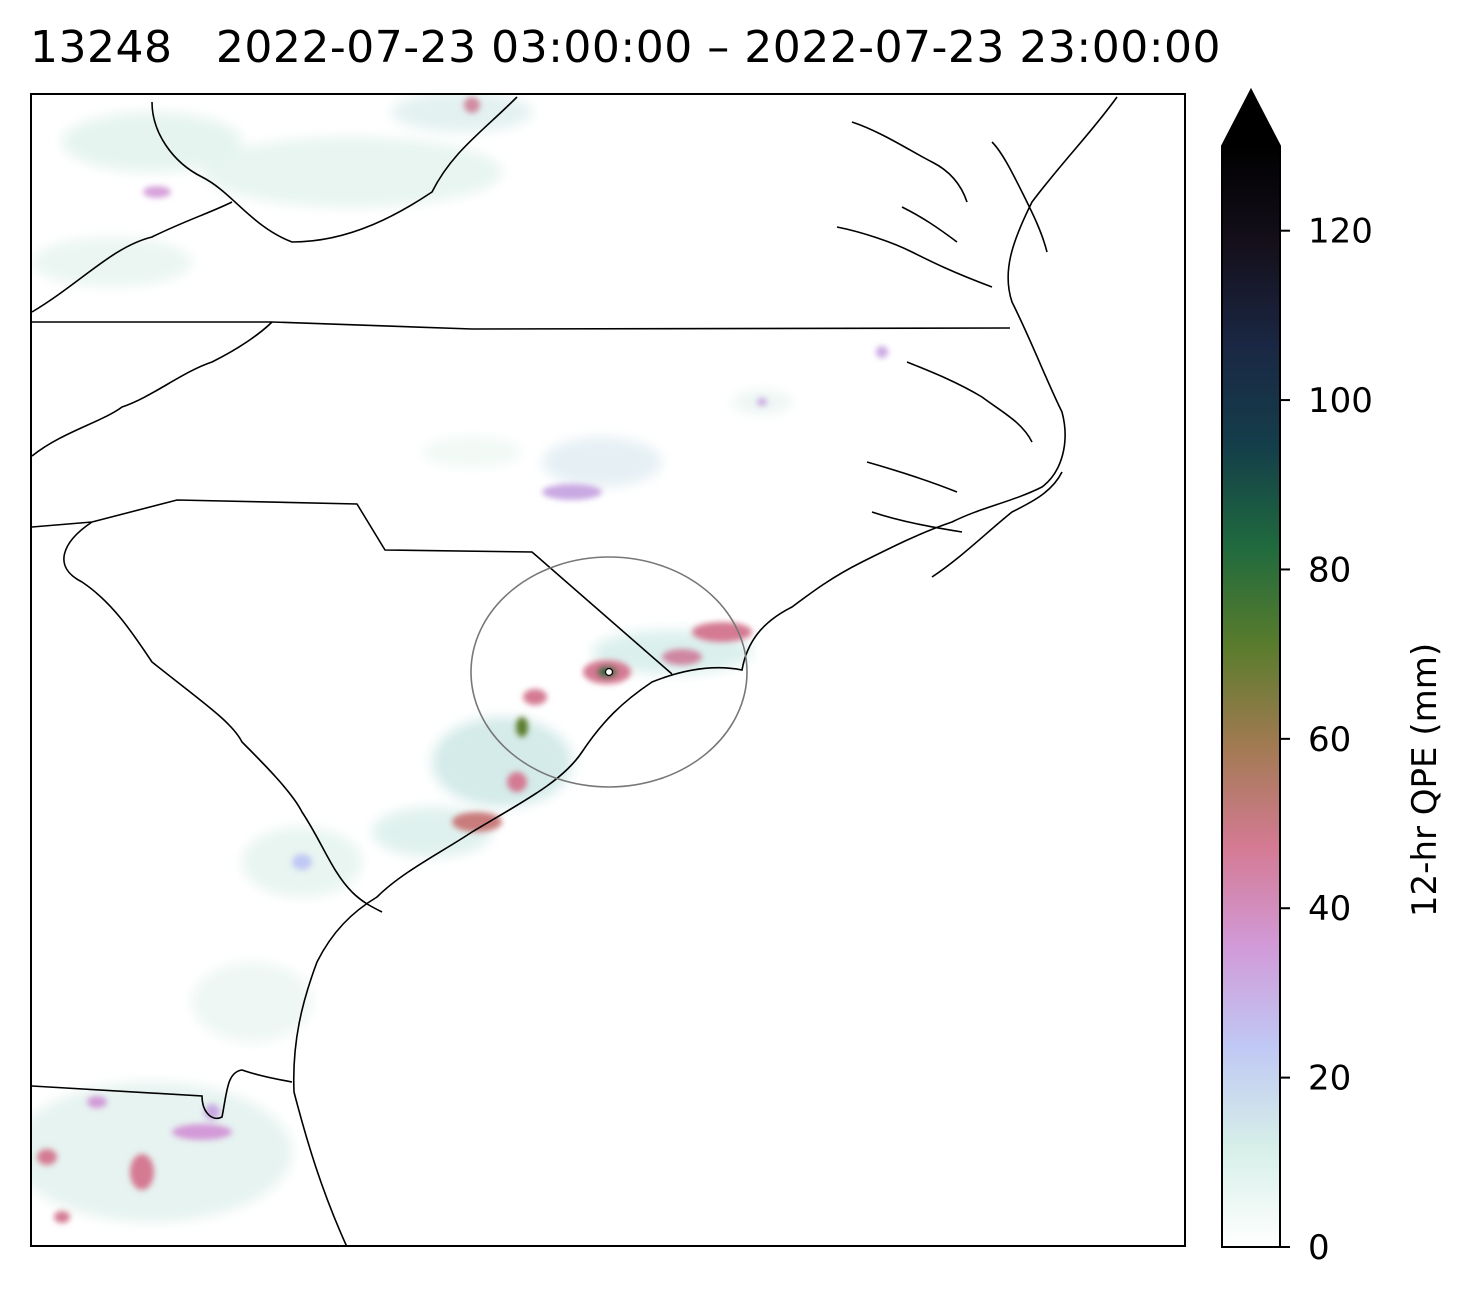  What do you see at coordinates (352, 587) in the screenshot?
I see `border-ga-nc` at bounding box center [352, 587].